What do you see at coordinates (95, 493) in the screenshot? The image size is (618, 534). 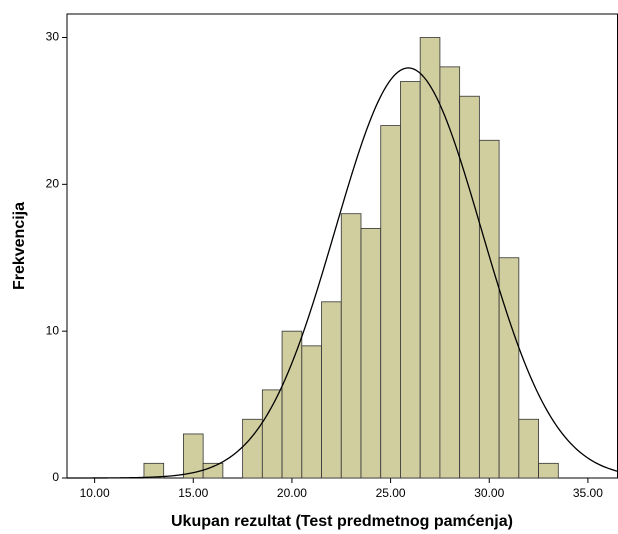 I see `x-tick-label: 10.00` at bounding box center [95, 493].